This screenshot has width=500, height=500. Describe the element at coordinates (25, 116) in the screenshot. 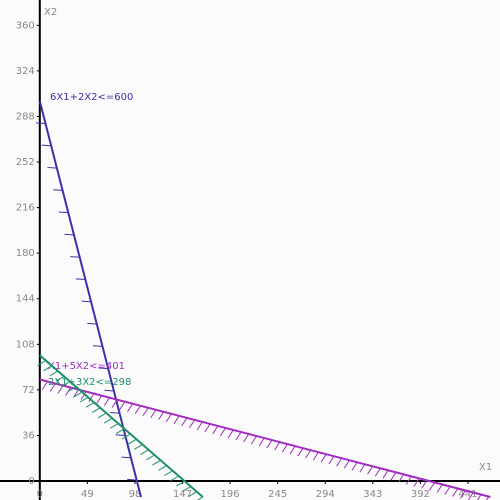

I see `y-tick-label: 288` at that location.